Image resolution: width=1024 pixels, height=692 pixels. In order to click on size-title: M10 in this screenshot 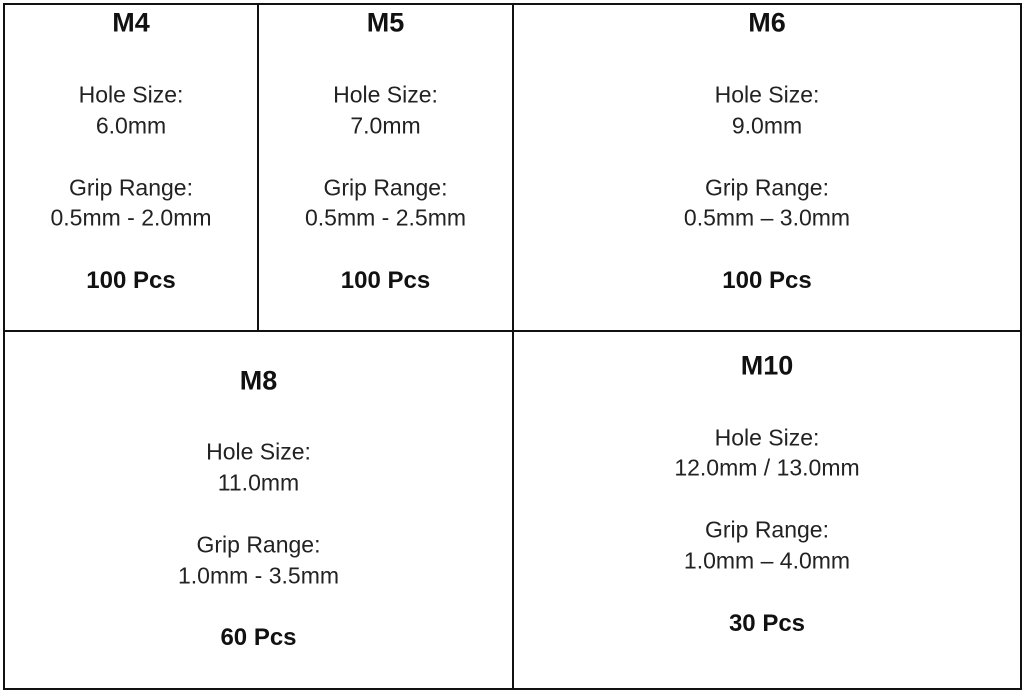, I will do `click(767, 365)`.